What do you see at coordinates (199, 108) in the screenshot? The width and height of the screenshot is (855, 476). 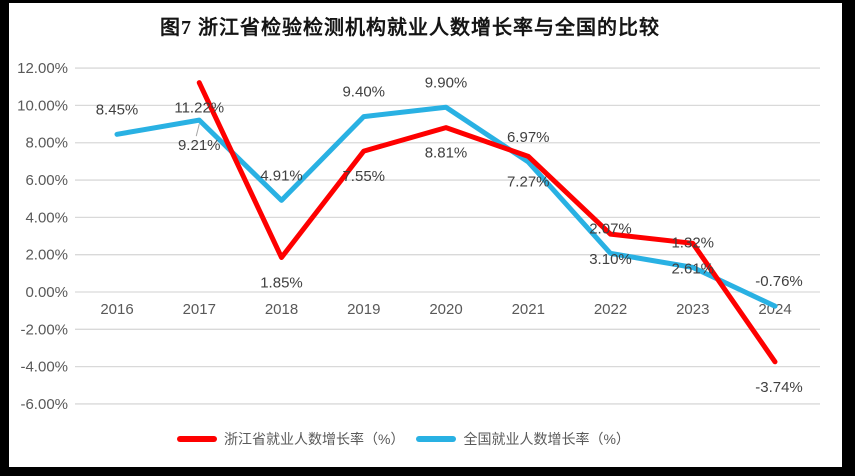 I see `data-label: 11.22%` at bounding box center [199, 108].